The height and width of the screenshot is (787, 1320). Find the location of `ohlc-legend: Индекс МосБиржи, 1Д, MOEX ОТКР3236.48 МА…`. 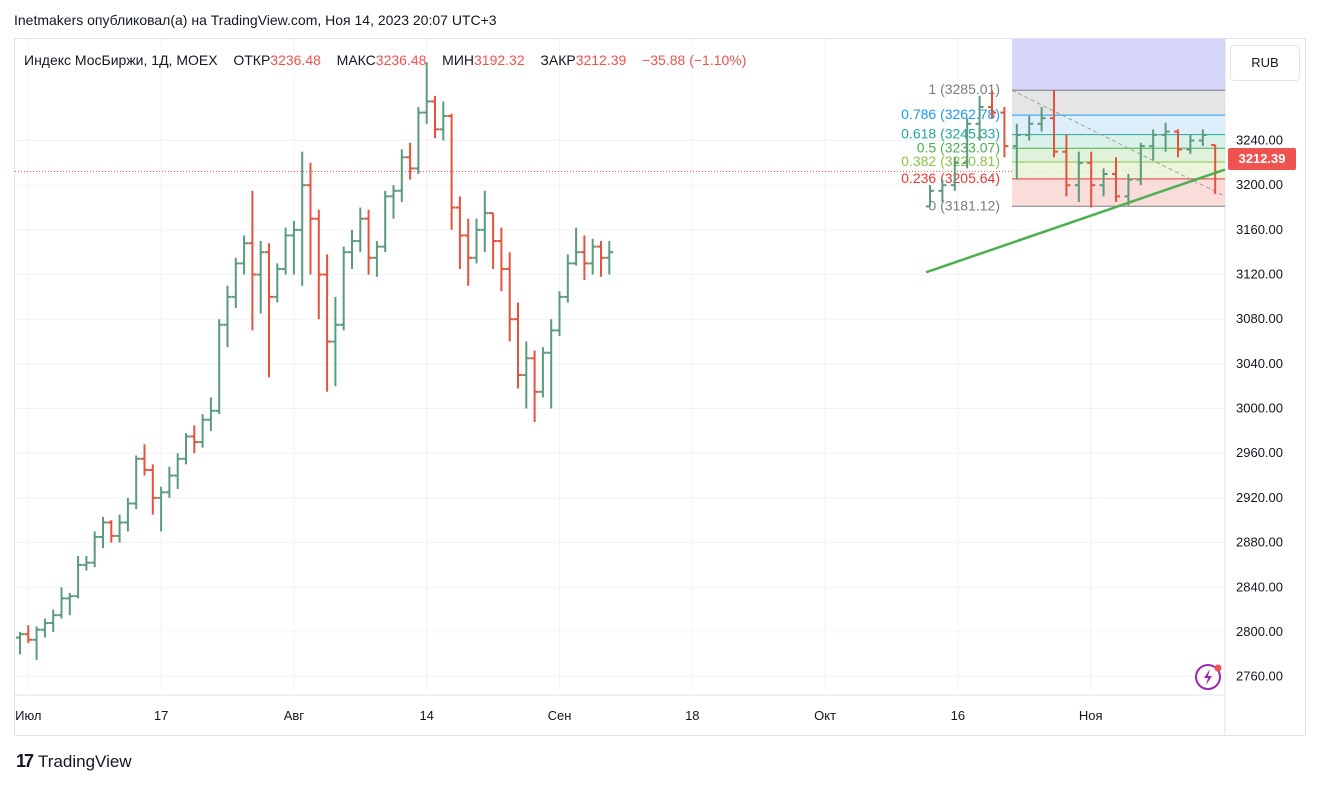

ohlc-legend: Индекс МосБиржи, 1Д, MOEX ОТКР3236.48 МА… is located at coordinates (385, 60).